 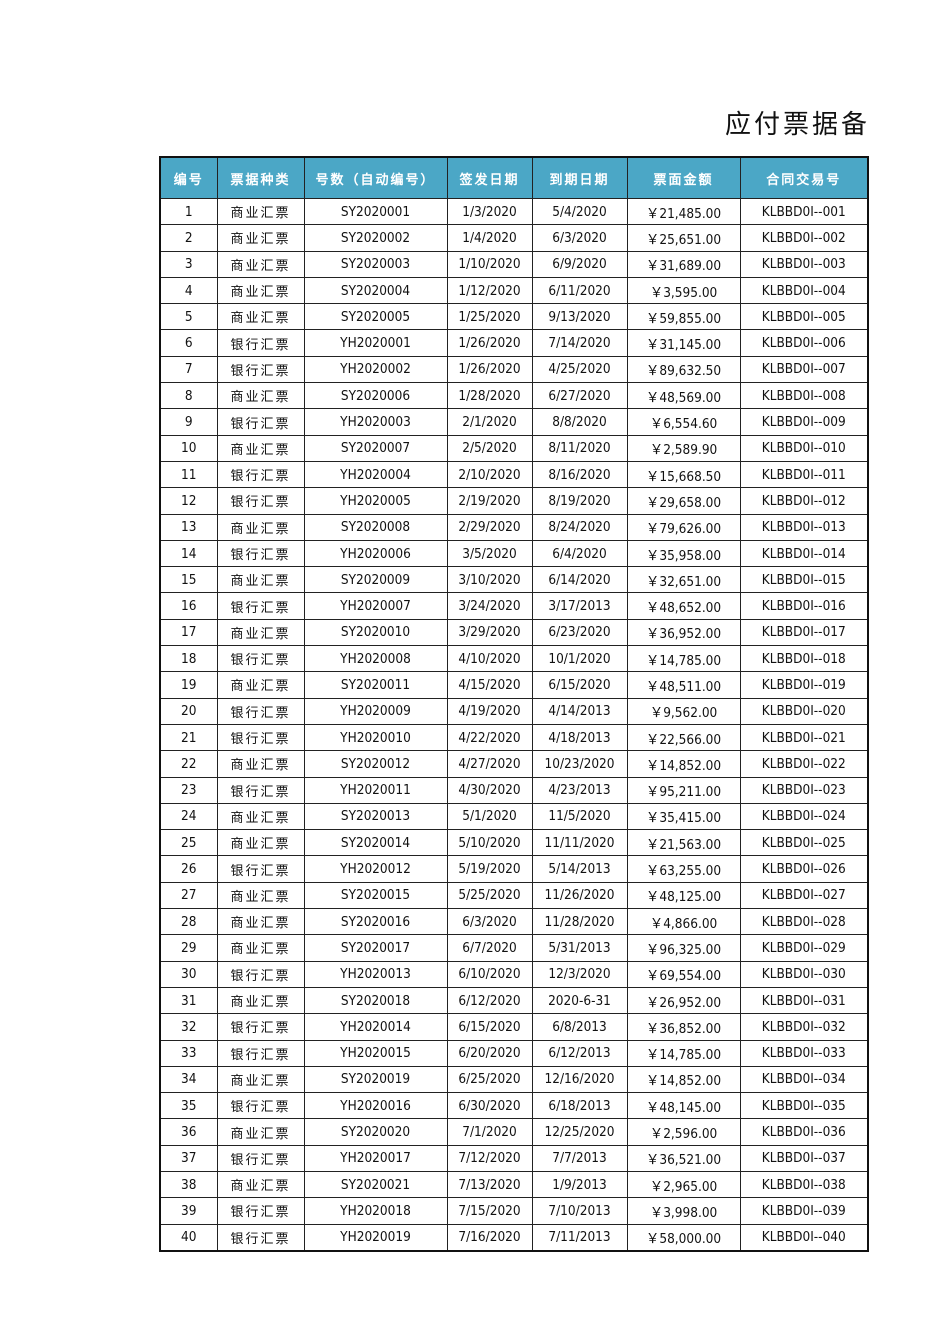 What do you see at coordinates (683, 1053) in the screenshot?
I see `cell-amount: ￥14,785.00` at bounding box center [683, 1053].